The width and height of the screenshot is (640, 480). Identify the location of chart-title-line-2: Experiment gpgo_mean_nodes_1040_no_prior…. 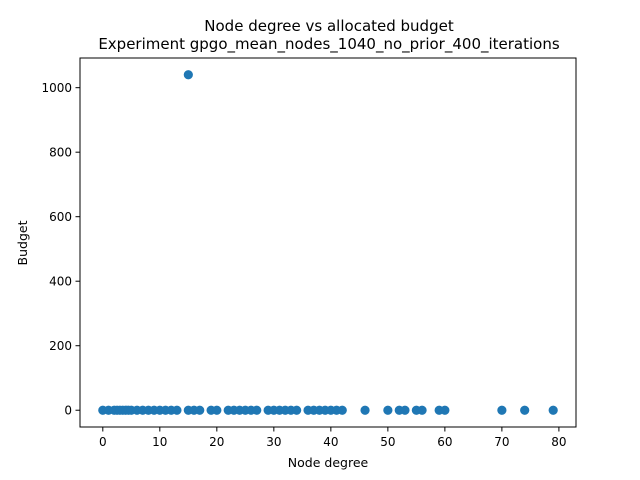
(329, 44).